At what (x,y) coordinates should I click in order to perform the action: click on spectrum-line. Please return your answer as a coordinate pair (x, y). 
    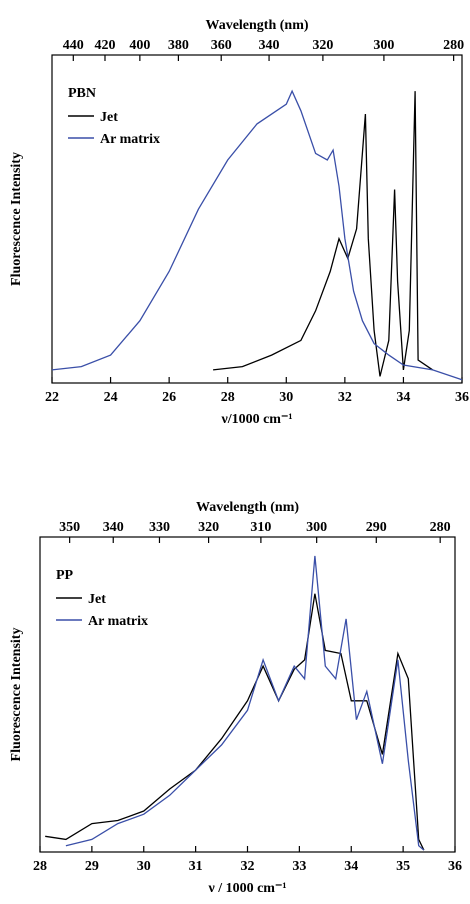
    Looking at the image, I should click on (323, 234).